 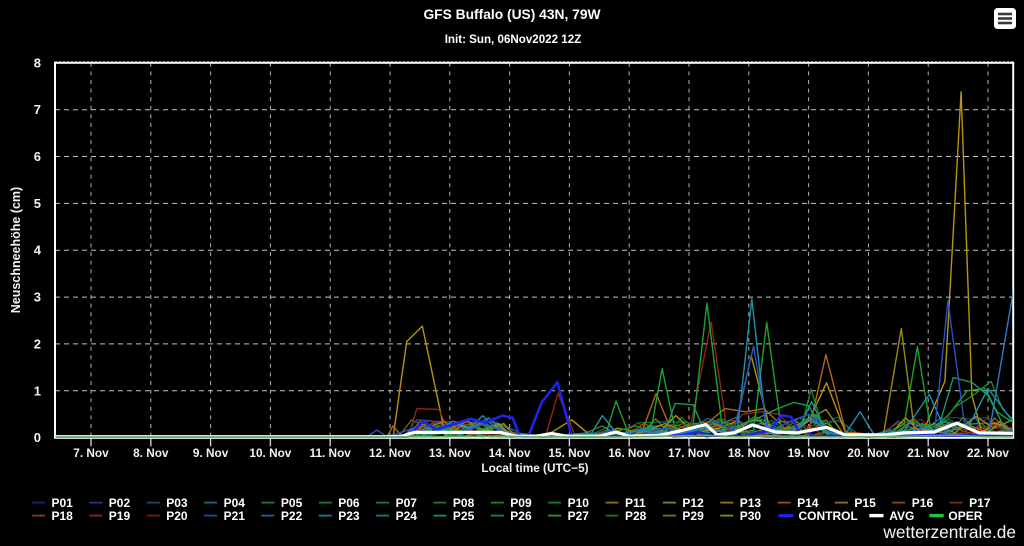 I want to click on svg-text: P23, so click(x=349, y=516).